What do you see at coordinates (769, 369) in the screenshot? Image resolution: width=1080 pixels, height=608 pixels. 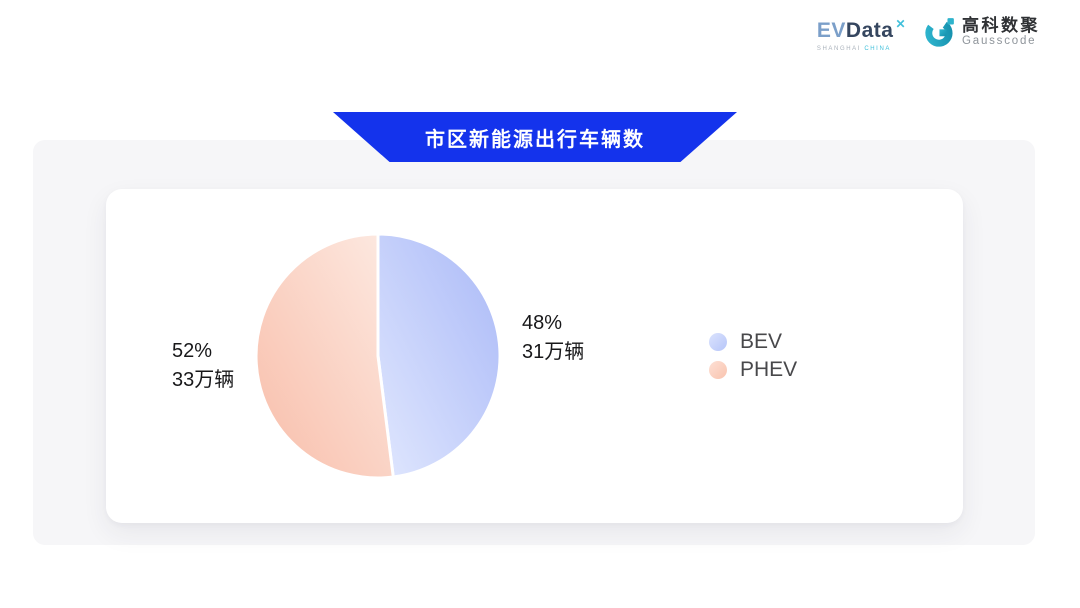 I see `phev-legend-label: PHEV` at bounding box center [769, 369].